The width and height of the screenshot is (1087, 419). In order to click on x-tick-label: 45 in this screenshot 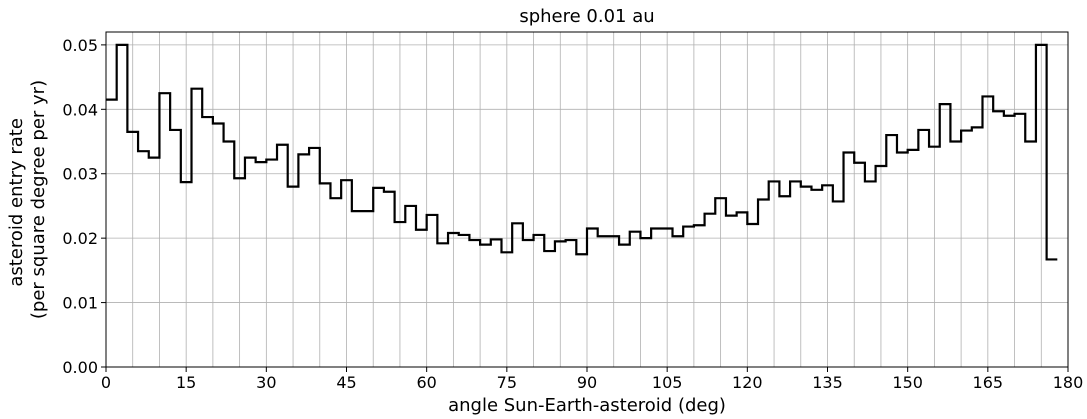, I will do `click(346, 382)`.